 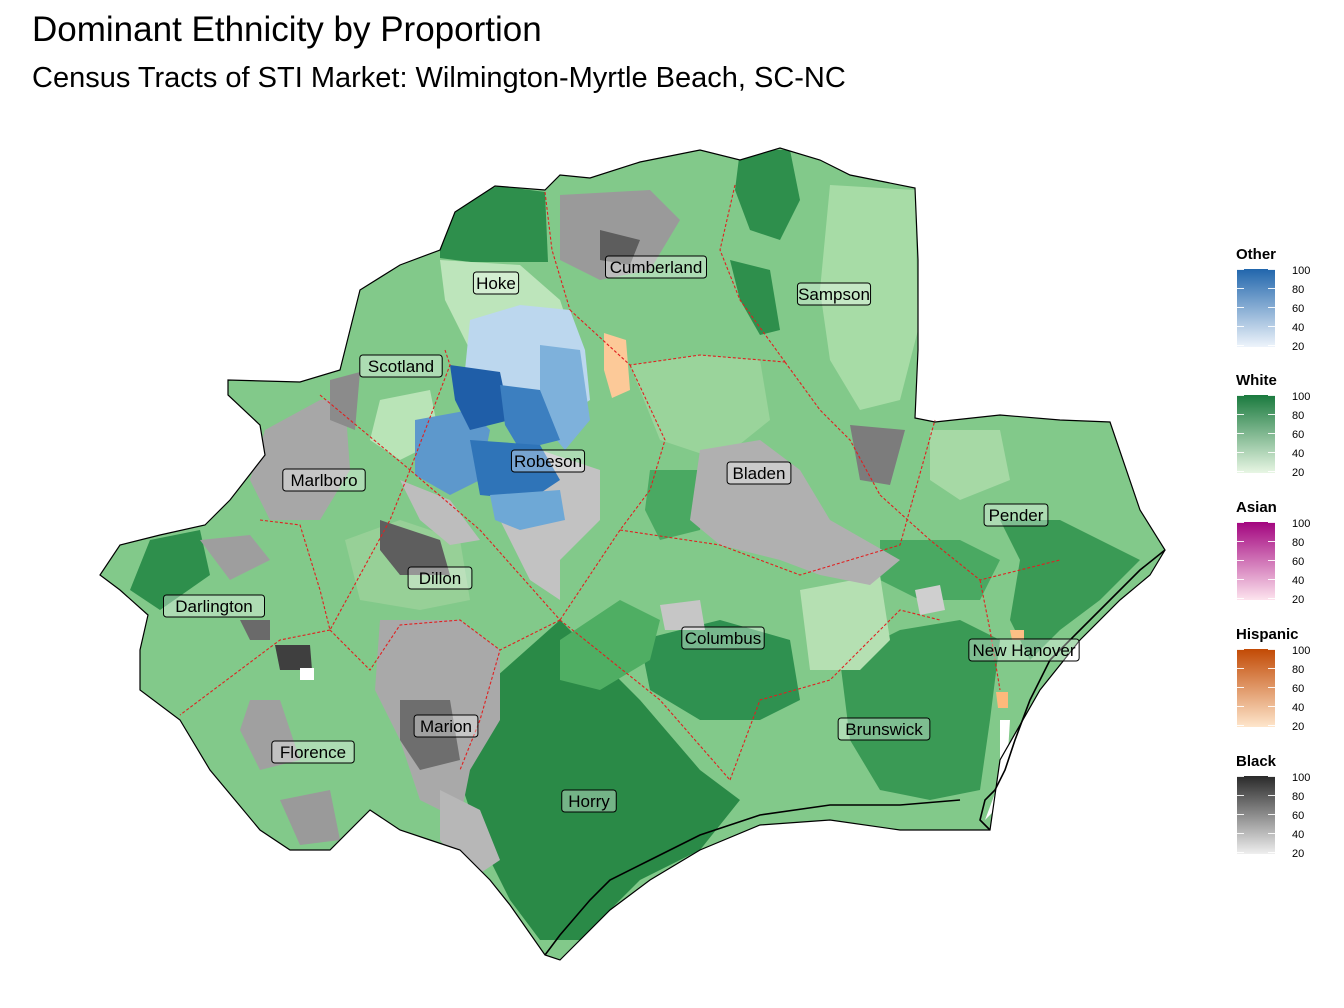 I want to click on legend-title: White, so click(x=1256, y=380).